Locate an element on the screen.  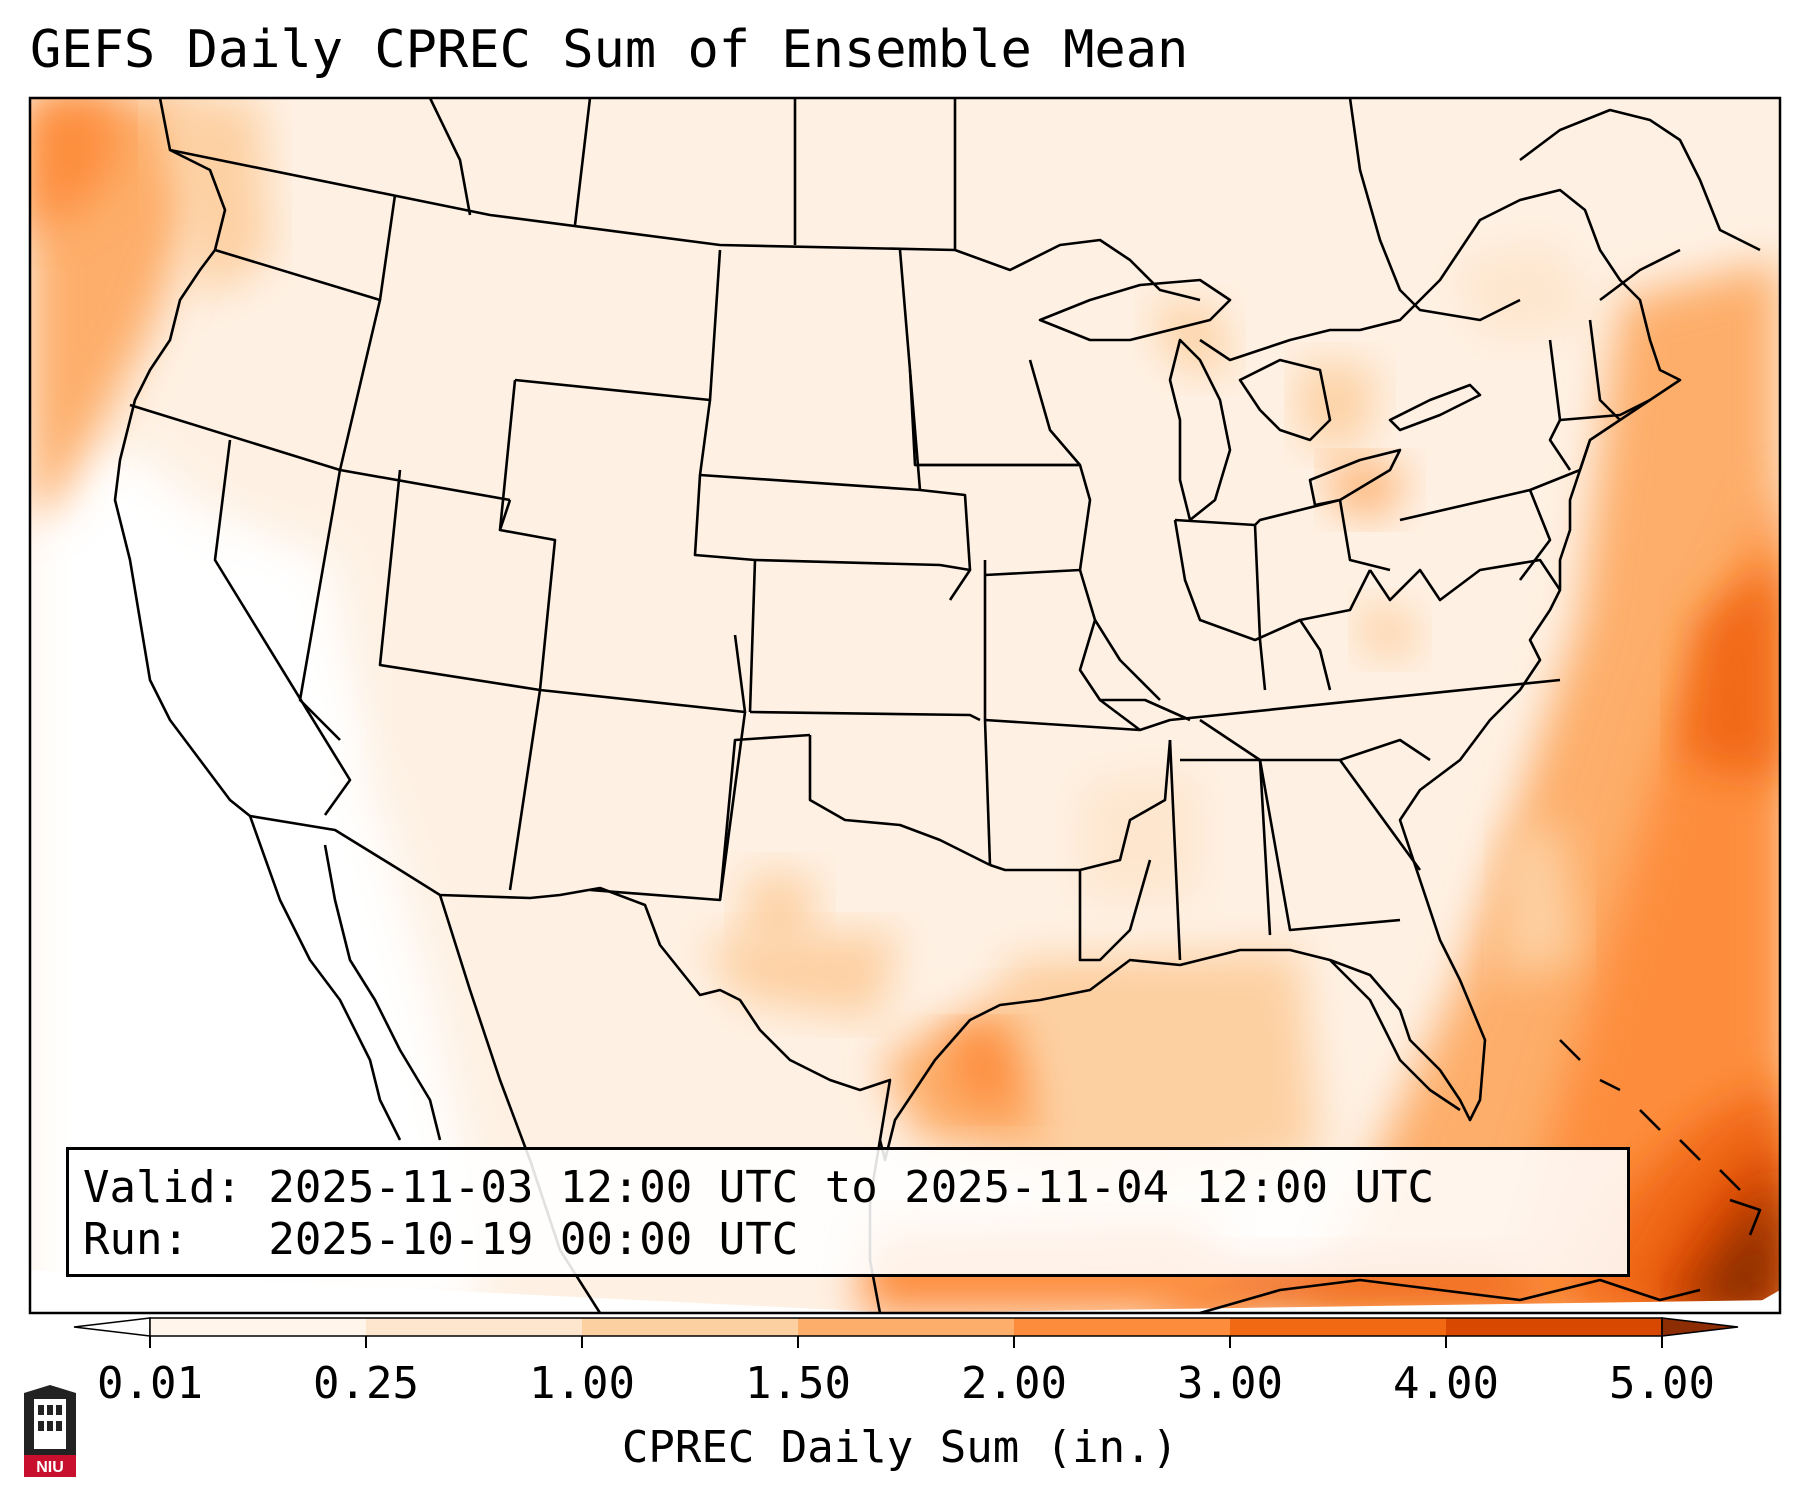
colorbar-label: CPREC Daily Sum (in.) is located at coordinates (900, 1447).